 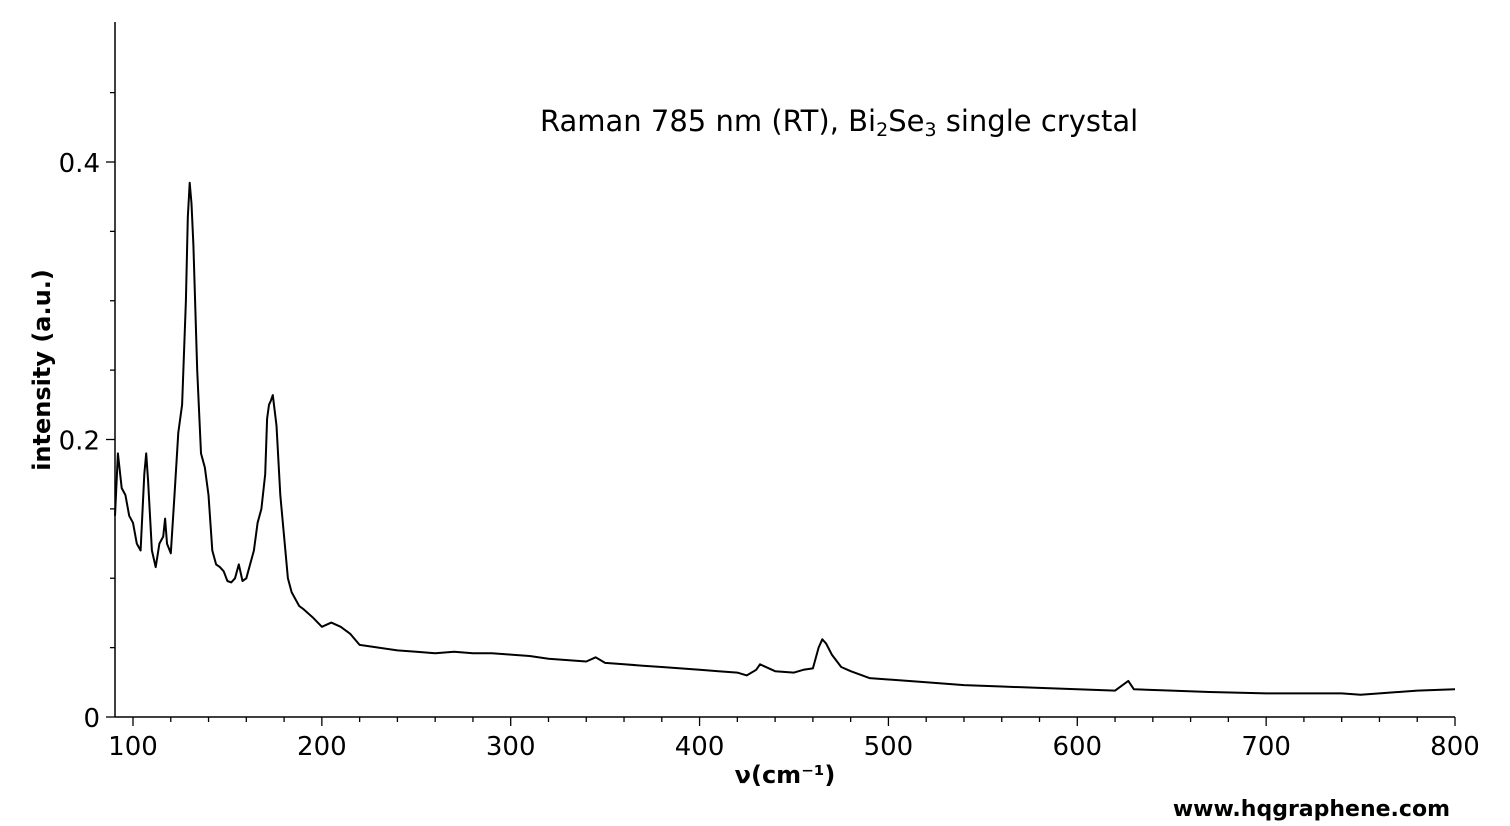 What do you see at coordinates (889, 747) in the screenshot?
I see `x-tick-label: 500` at bounding box center [889, 747].